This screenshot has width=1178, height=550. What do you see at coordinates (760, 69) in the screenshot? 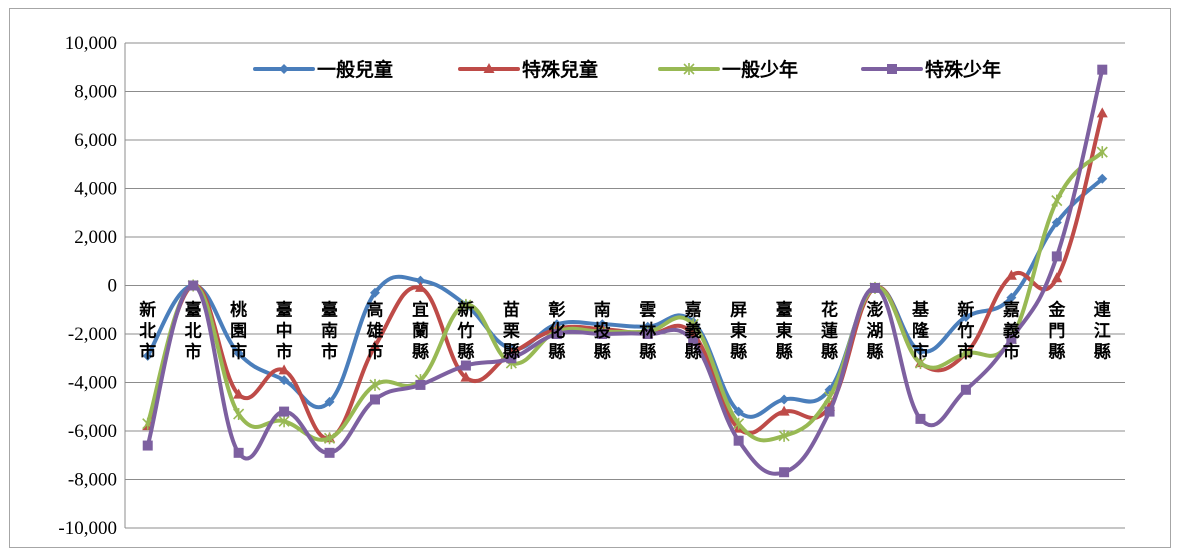
I see `legend-label: 一般少年` at bounding box center [760, 69].